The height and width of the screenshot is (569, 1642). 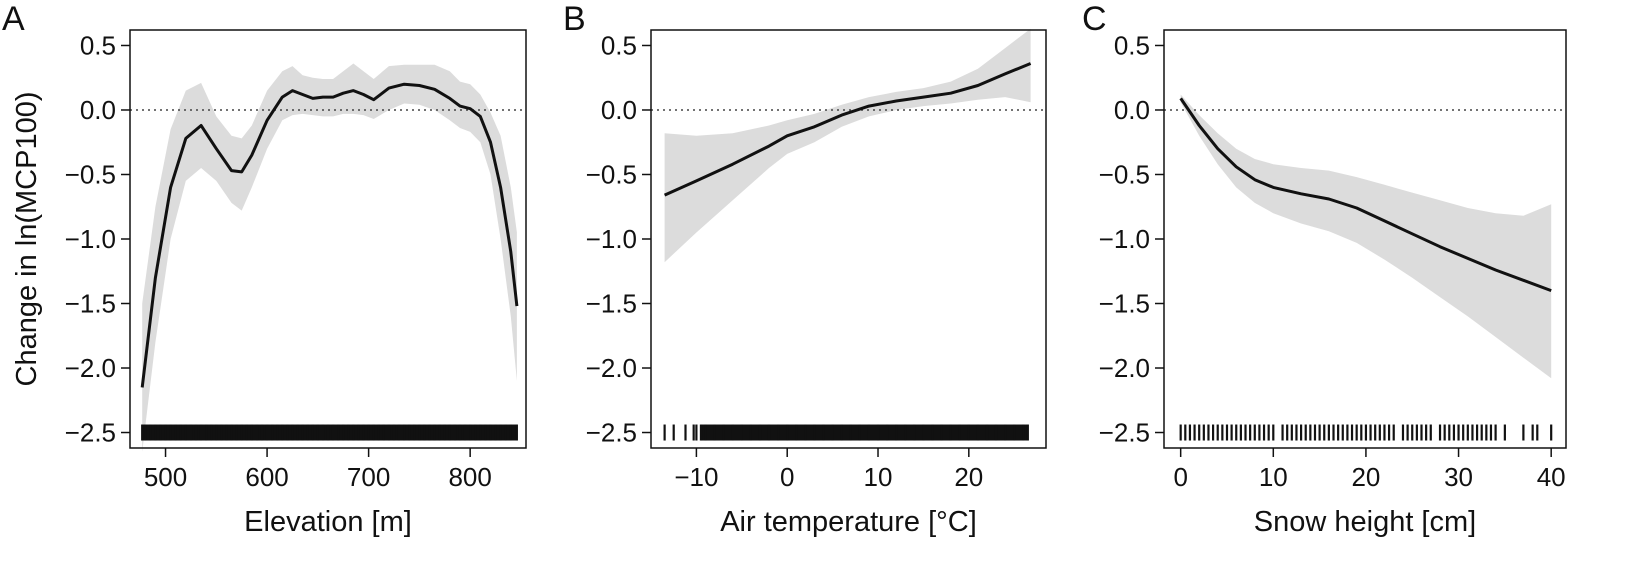 I want to click on x-tick-label: 700, so click(x=368, y=477).